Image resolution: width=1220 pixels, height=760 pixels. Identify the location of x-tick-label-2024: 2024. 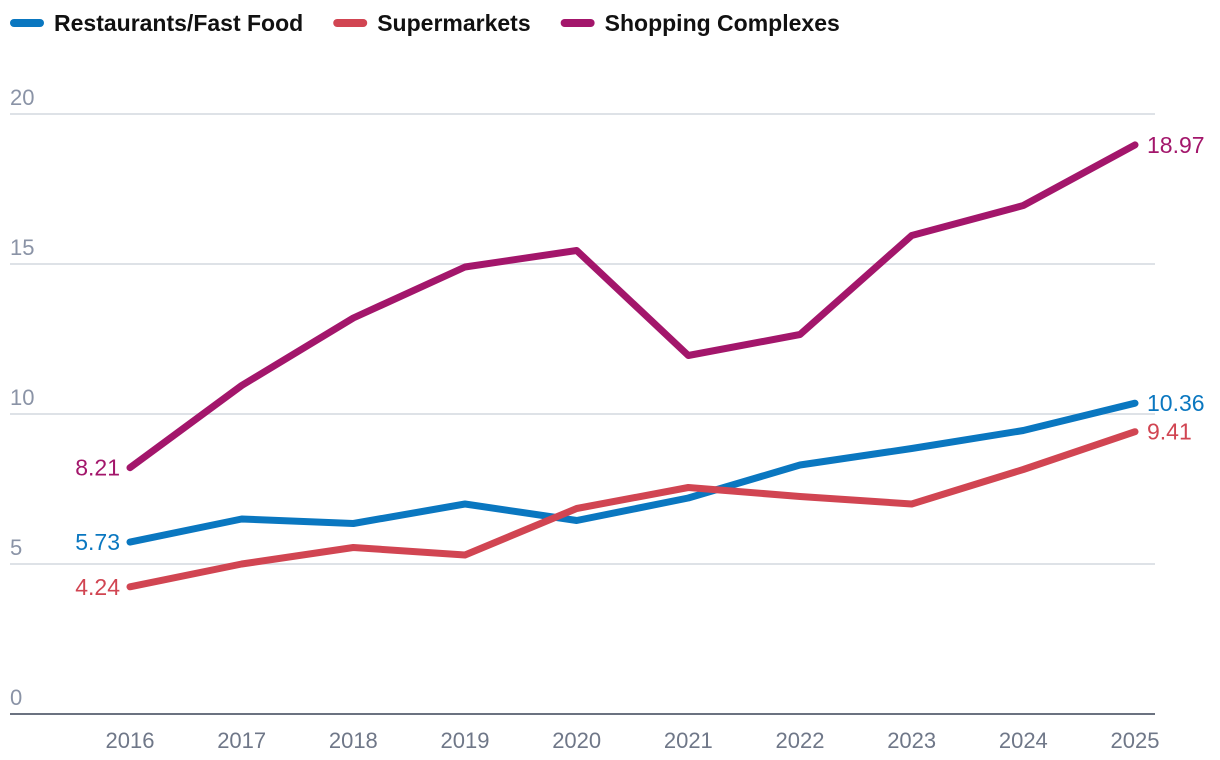
(1023, 740).